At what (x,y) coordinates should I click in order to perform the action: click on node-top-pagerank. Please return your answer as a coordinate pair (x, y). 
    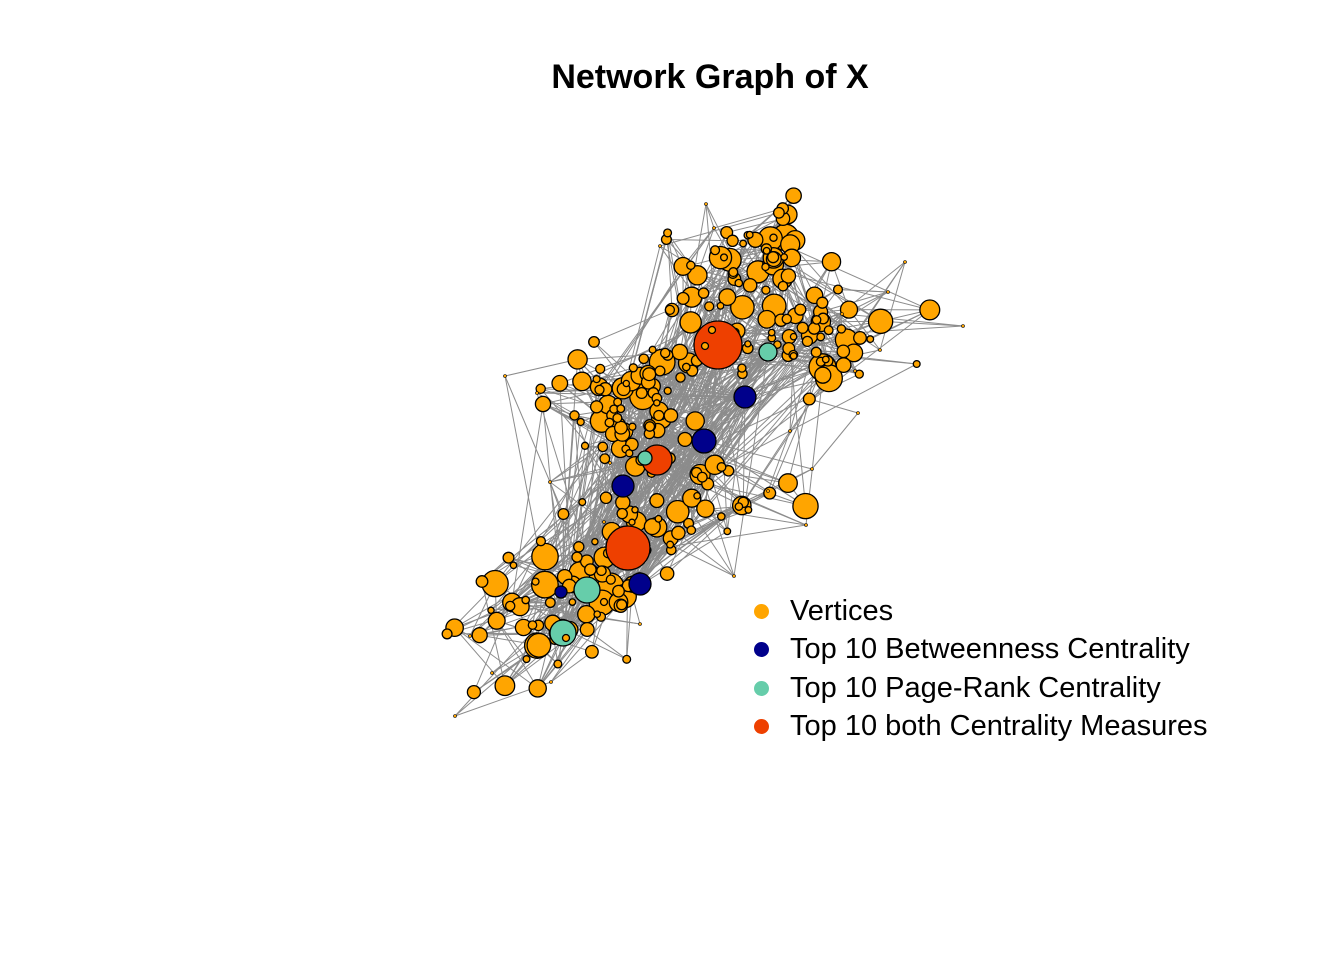
    Looking at the image, I should click on (587, 590).